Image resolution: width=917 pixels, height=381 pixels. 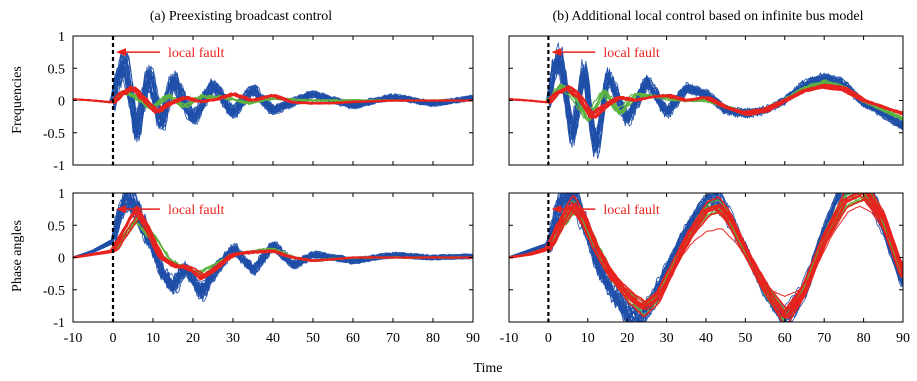 I want to click on row-label-frequencies: Frequencies, so click(x=17, y=100).